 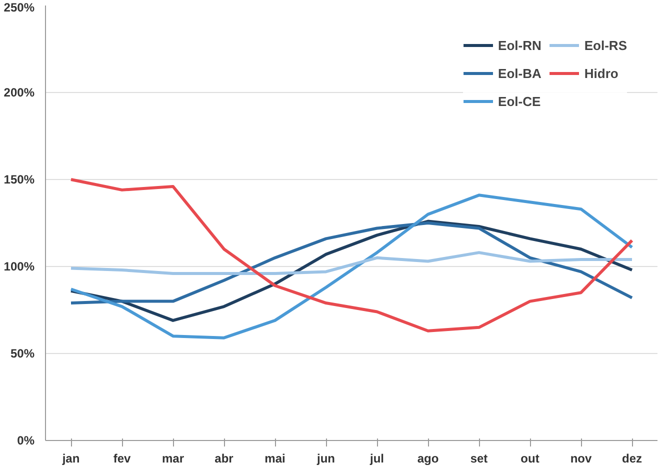 I want to click on x-tick-label: mar, so click(x=173, y=459).